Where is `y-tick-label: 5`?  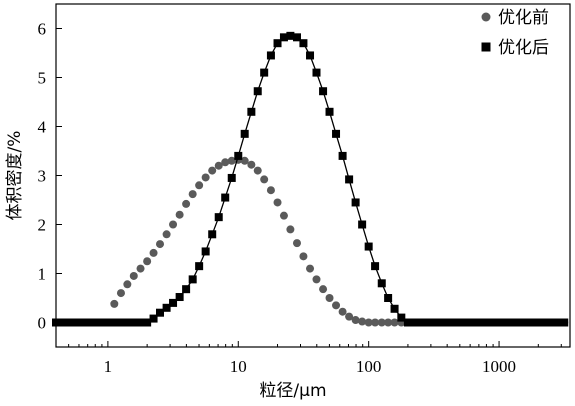
y-tick-label: 5 is located at coordinates (42, 78).